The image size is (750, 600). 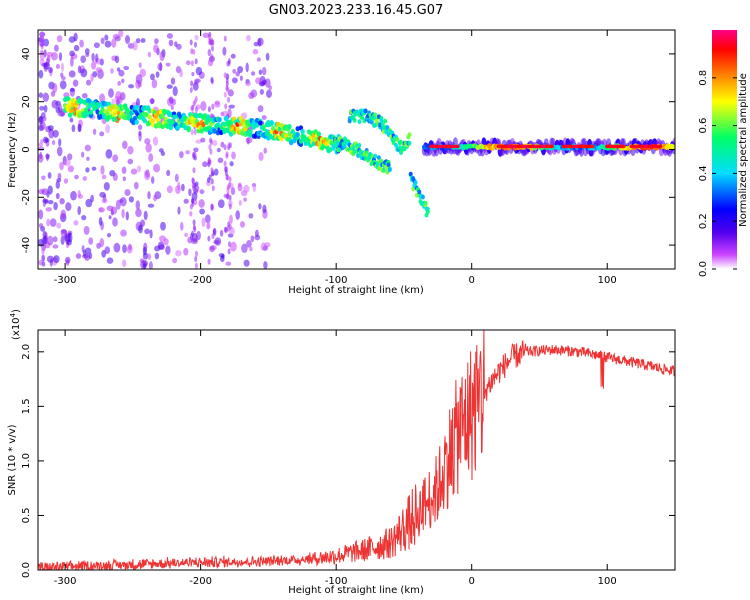 I want to click on snr-ytick-label: 1.0, so click(x=26, y=461).